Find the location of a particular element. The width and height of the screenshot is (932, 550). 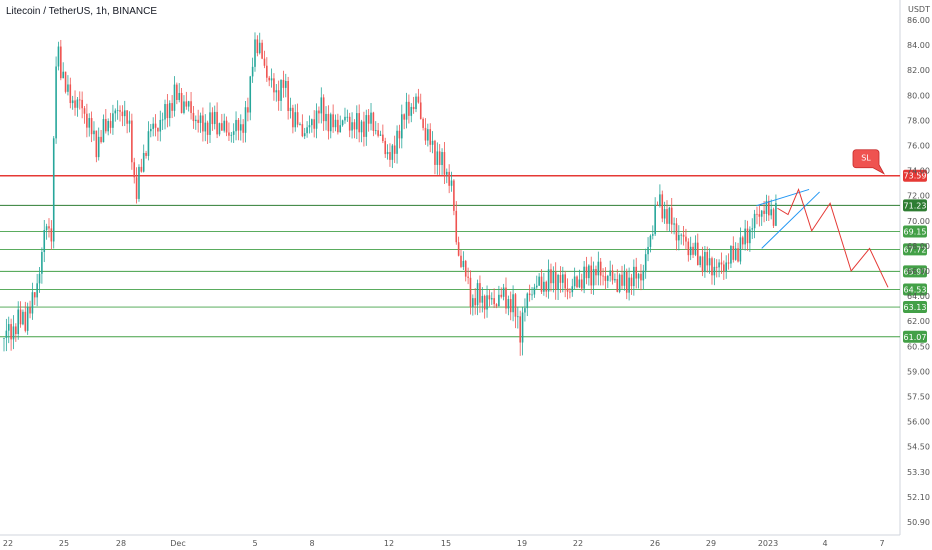

chart-title: Litecoin / TetherUS, 1h, BINANCE is located at coordinates (81, 11).